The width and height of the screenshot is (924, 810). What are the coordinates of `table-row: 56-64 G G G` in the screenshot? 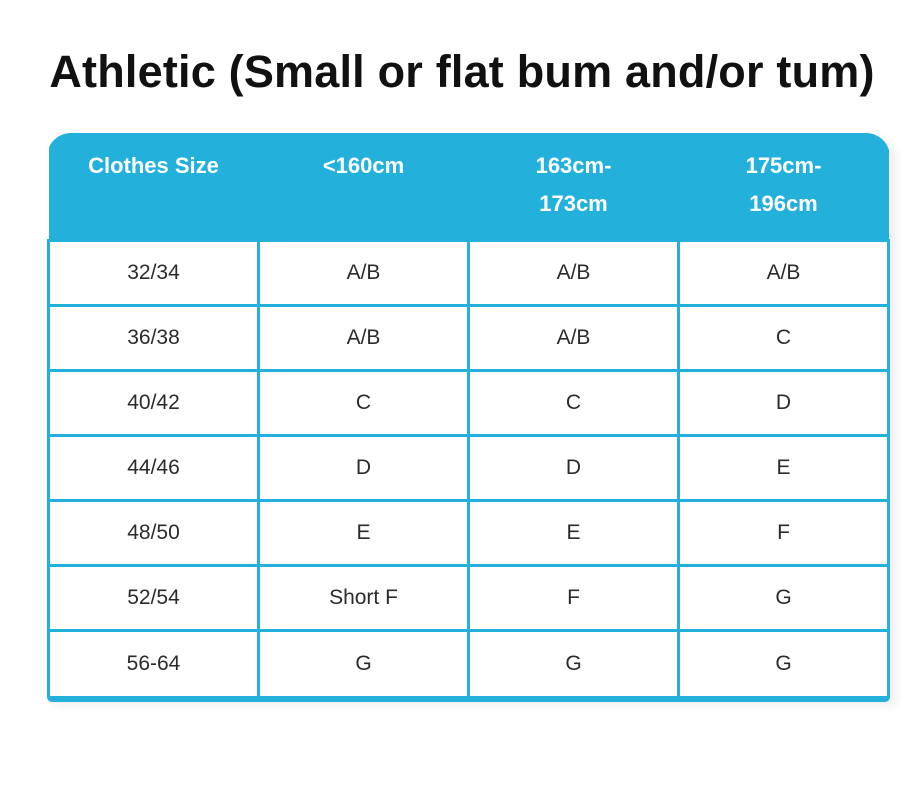 It's located at (468, 662).